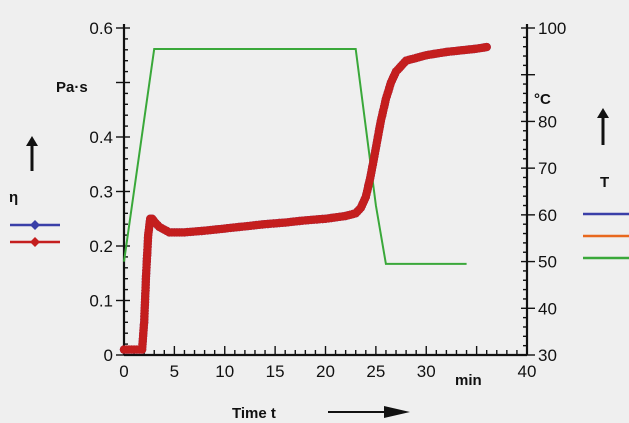 This screenshot has height=423, width=629. What do you see at coordinates (547, 168) in the screenshot?
I see `right-tick-label: 70` at bounding box center [547, 168].